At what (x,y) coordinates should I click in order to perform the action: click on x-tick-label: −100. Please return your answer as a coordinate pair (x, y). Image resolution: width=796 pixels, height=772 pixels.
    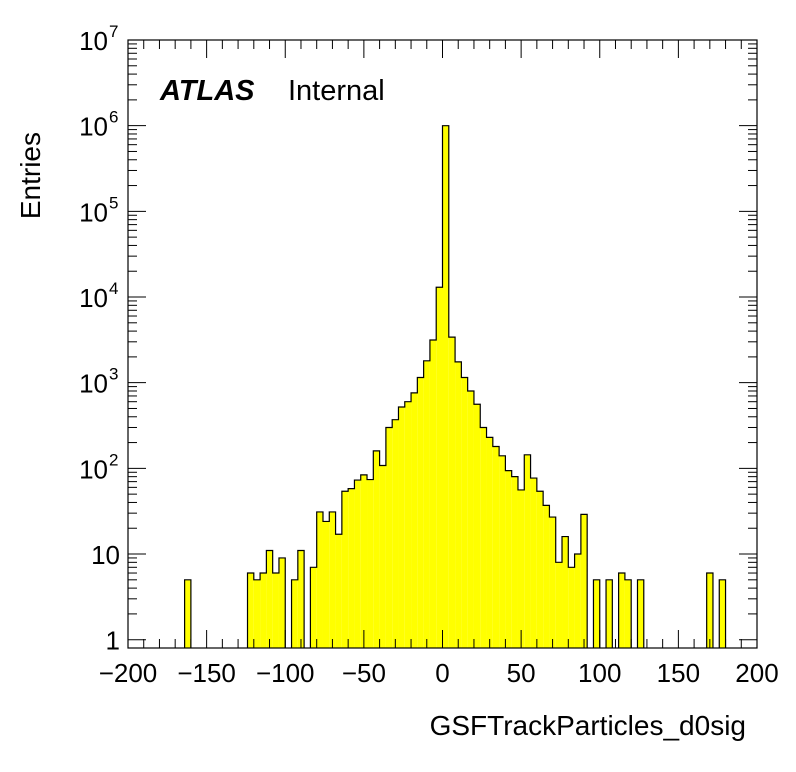
    Looking at the image, I should click on (285, 673).